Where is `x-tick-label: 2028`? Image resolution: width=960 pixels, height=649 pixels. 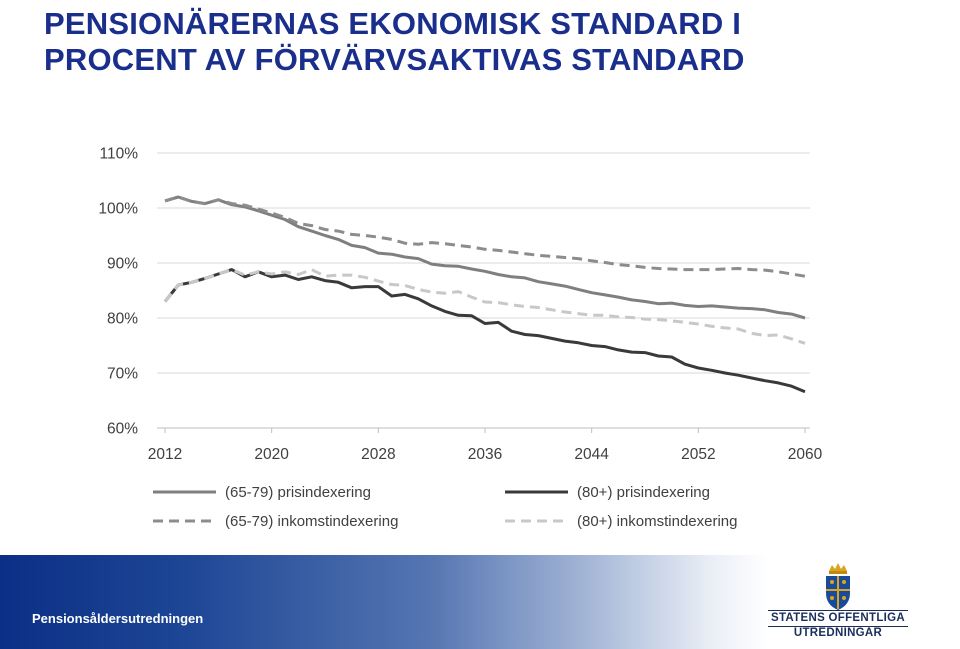 x-tick-label: 2028 is located at coordinates (378, 454).